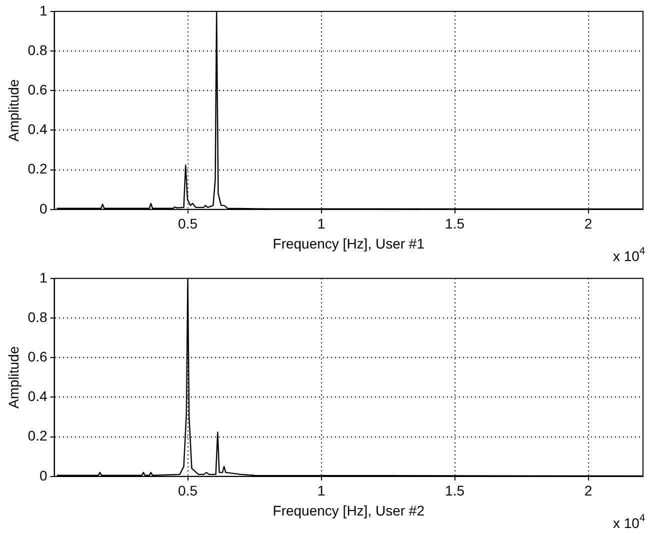 The width and height of the screenshot is (649, 535). What do you see at coordinates (348, 243) in the screenshot?
I see `x-axis-title: Frequency [Hz], User #1` at bounding box center [348, 243].